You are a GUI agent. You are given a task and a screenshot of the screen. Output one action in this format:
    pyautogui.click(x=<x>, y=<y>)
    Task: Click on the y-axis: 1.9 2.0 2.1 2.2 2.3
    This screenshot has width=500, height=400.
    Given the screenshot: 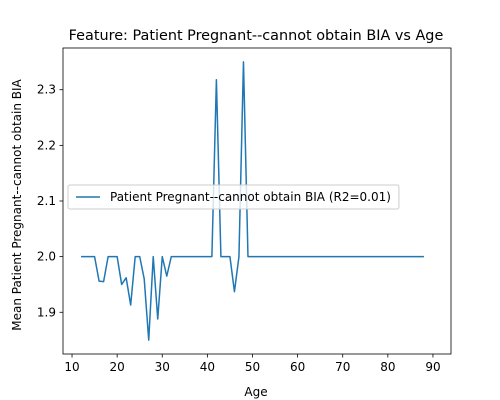 What is the action you would take?
    pyautogui.click(x=50, y=201)
    